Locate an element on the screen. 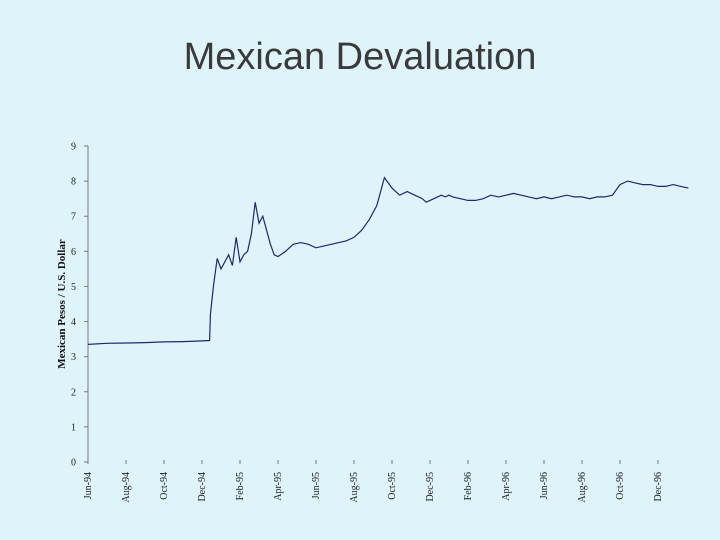 This screenshot has width=720, height=540. x-tick-label: Jun-96 is located at coordinates (544, 485).